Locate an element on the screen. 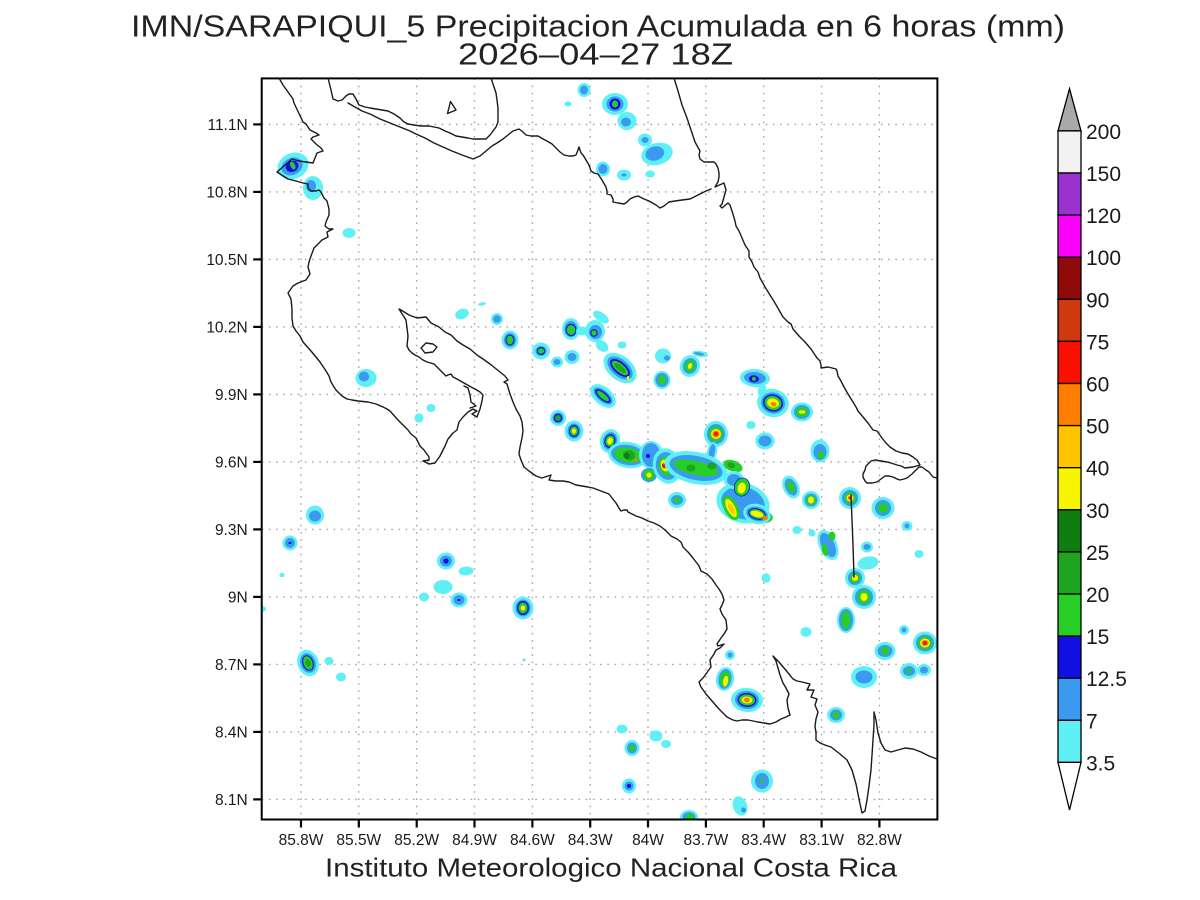  svg-text: 84.9W is located at coordinates (474, 840).